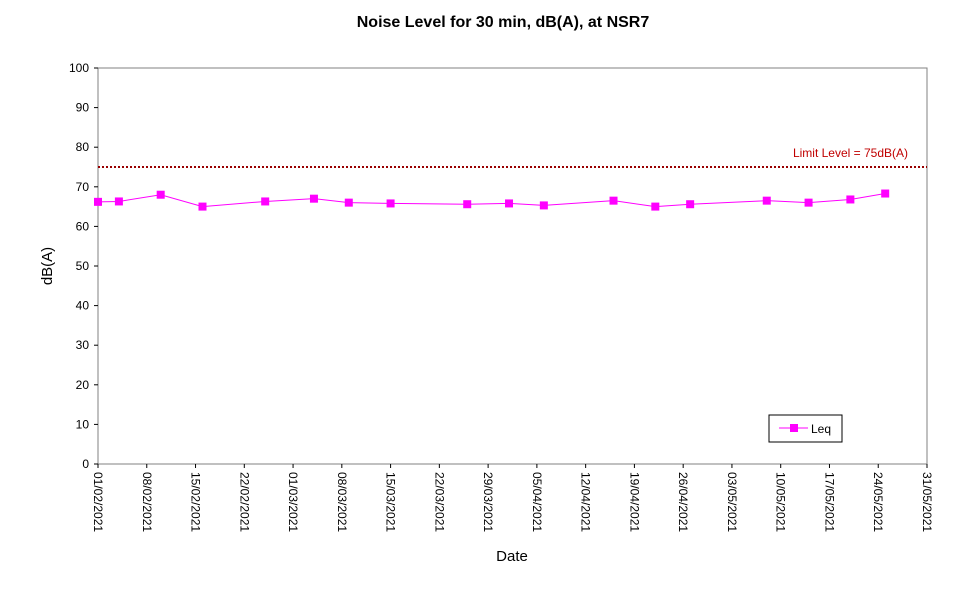 The image size is (967, 590). I want to click on legend-marker, so click(794, 428).